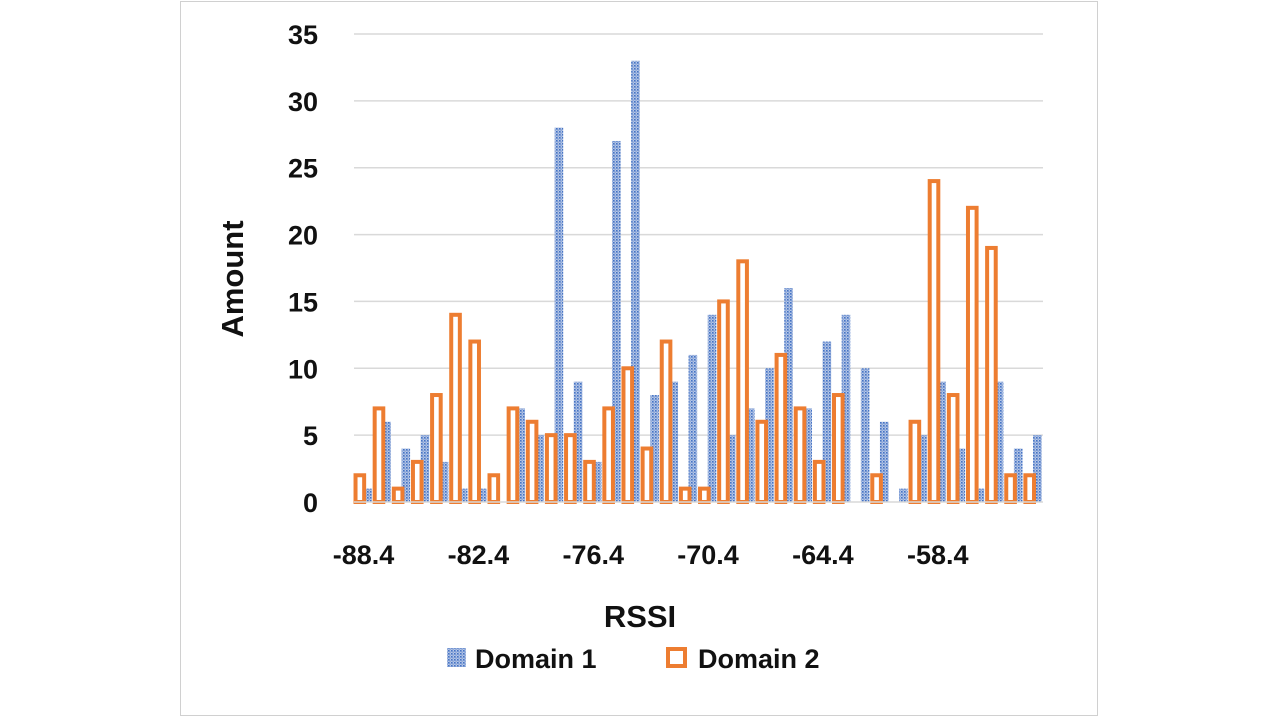 The image size is (1280, 720). What do you see at coordinates (303, 236) in the screenshot?
I see `y-tick-label: 20` at bounding box center [303, 236].